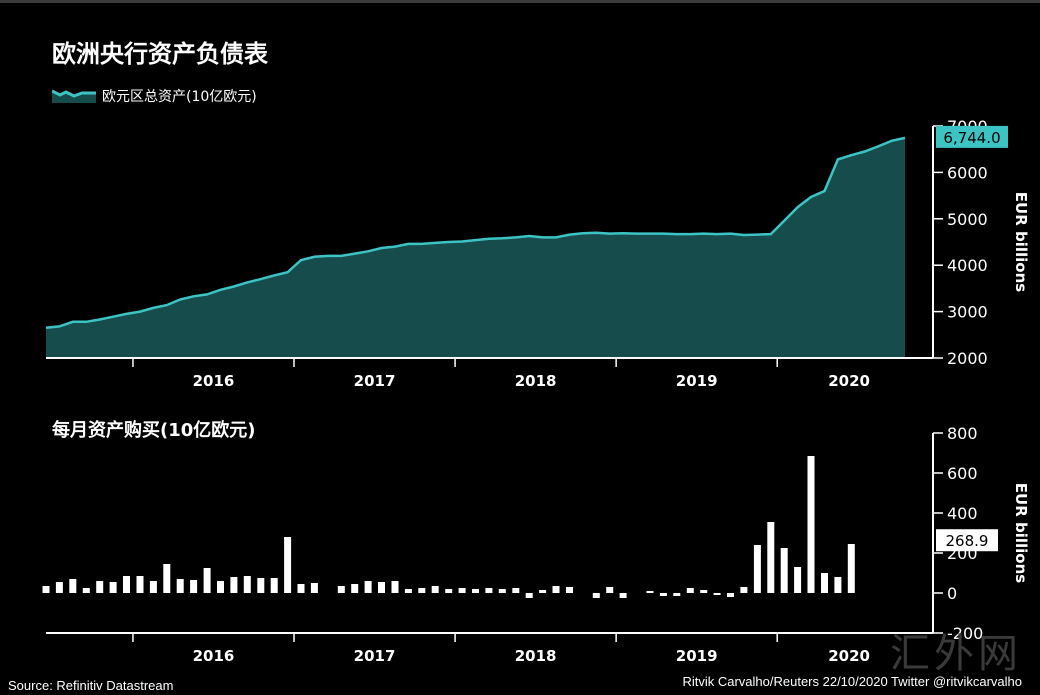 This screenshot has height=695, width=1040. What do you see at coordinates (962, 433) in the screenshot?
I see `y-tick-label: 800` at bounding box center [962, 433].